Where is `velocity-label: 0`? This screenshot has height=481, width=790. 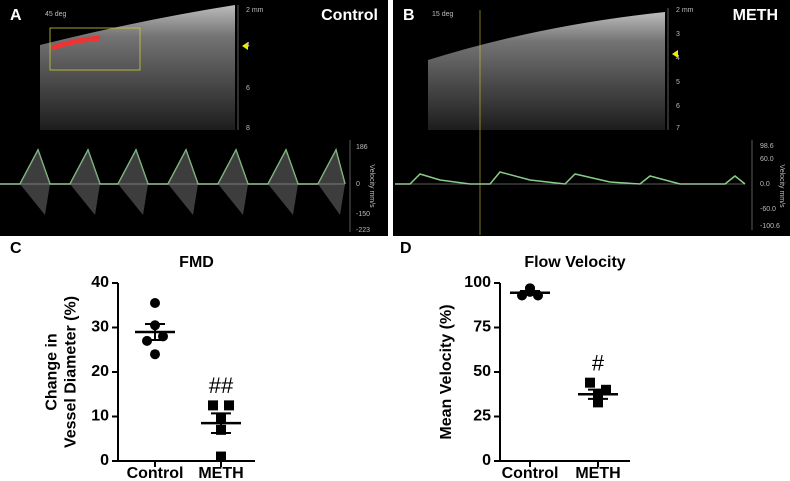 velocity-label: 0 is located at coordinates (358, 184).